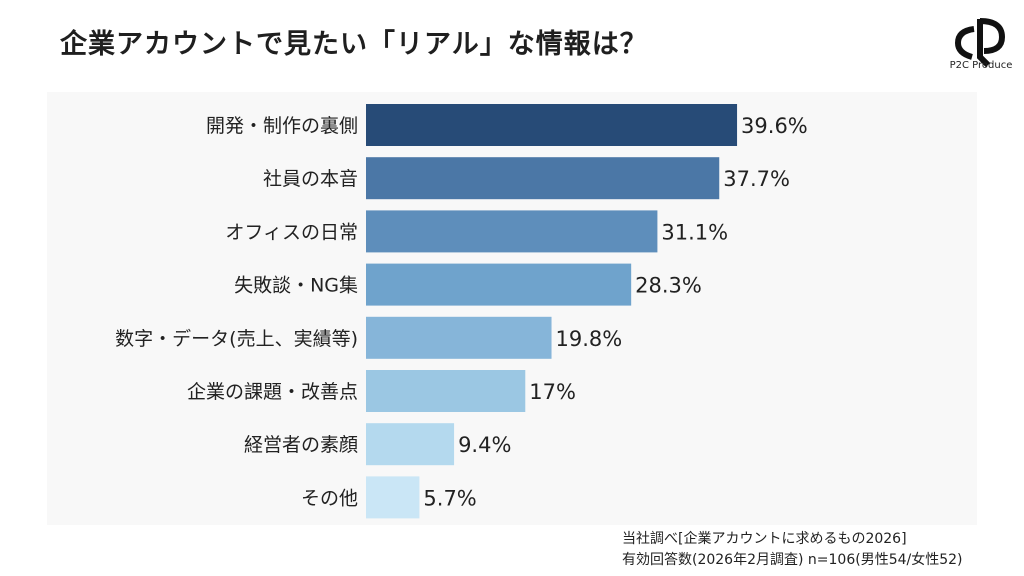  I want to click on value-label: 9.4%, so click(484, 445).